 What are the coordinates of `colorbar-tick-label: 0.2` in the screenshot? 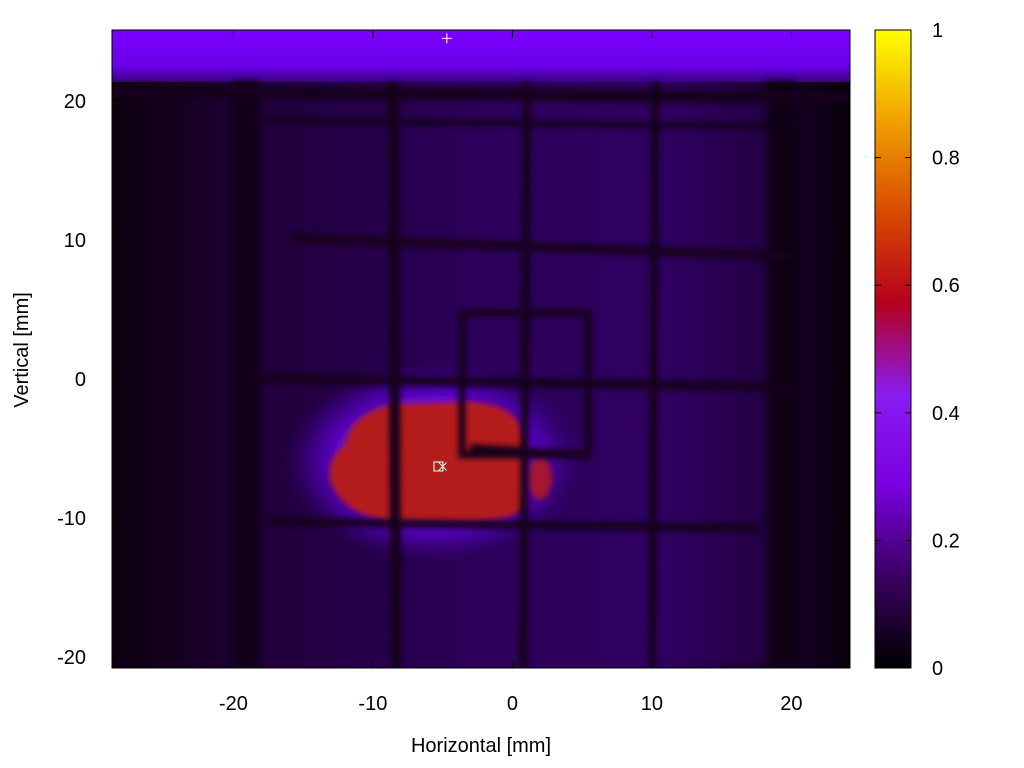 It's located at (946, 541).